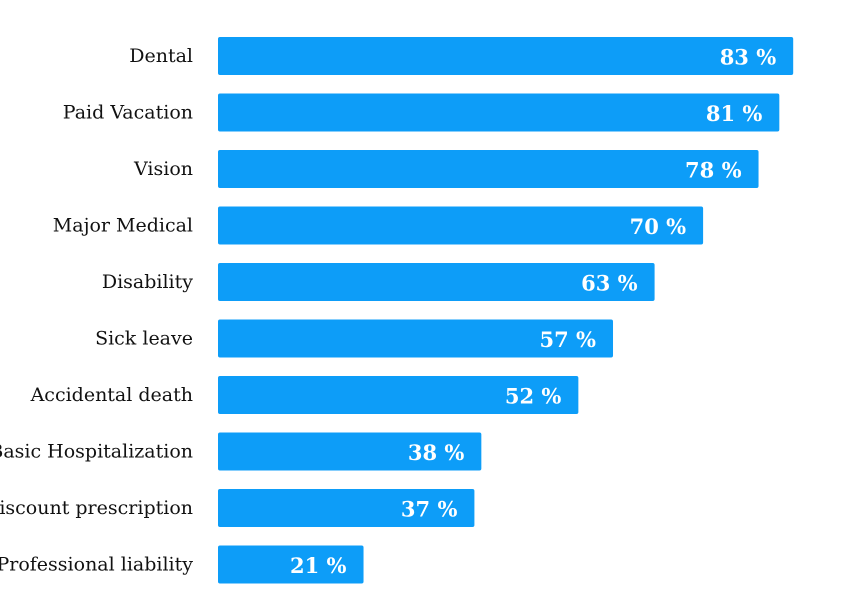 The height and width of the screenshot is (602, 842). Describe the element at coordinates (533, 396) in the screenshot. I see `value-label-accidental-death: 52 %` at that location.